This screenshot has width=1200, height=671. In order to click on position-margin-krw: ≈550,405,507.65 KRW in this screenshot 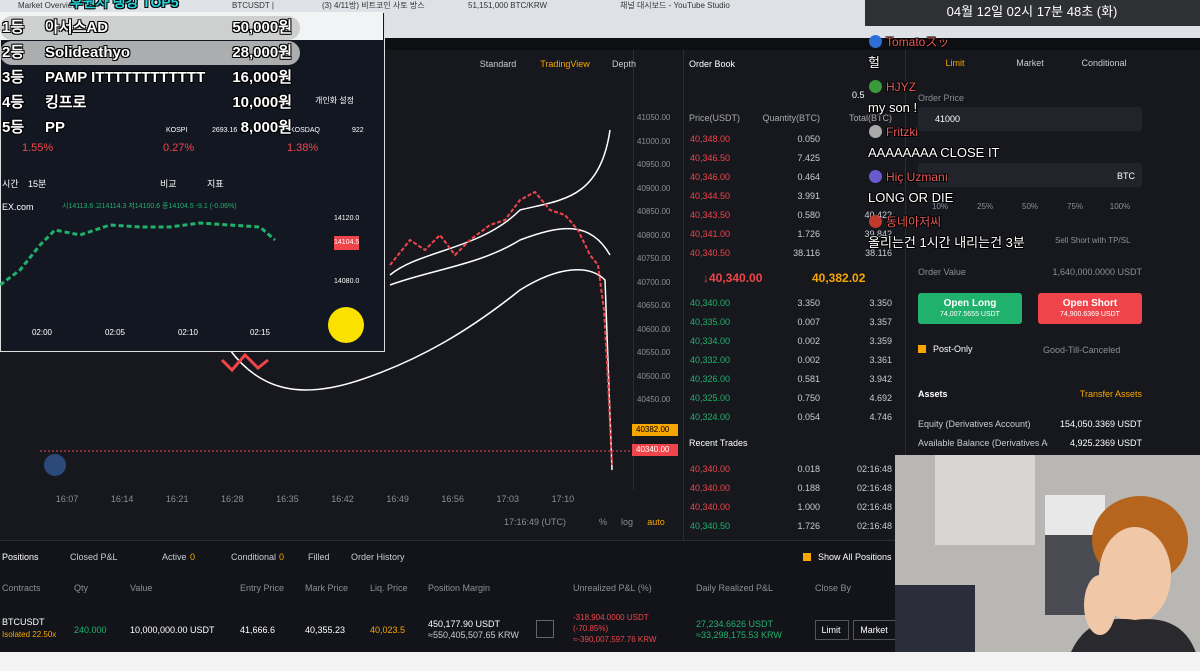, I will do `click(473, 635)`.